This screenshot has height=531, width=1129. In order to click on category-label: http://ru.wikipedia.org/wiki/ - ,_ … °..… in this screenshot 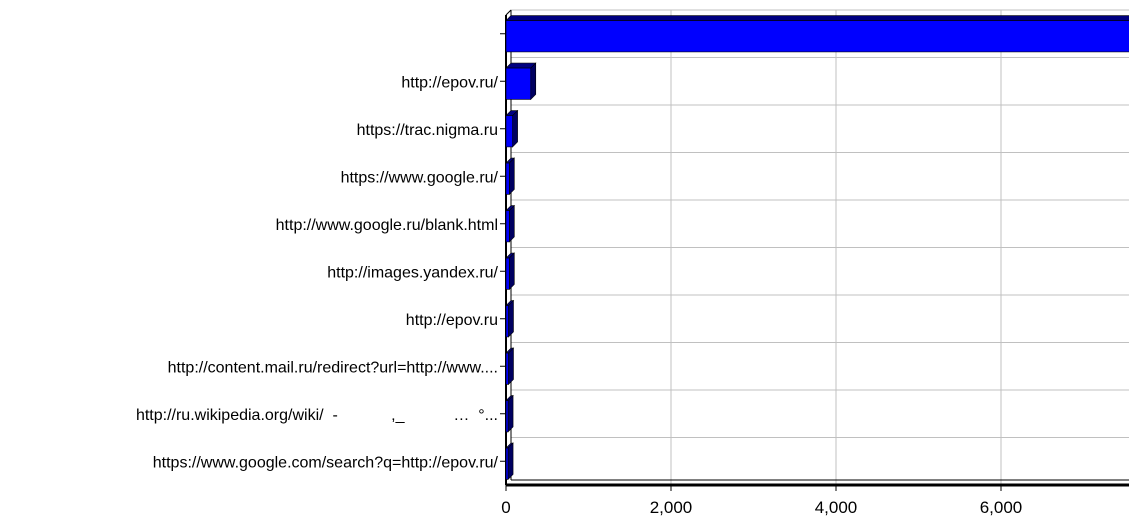, I will do `click(317, 415)`.